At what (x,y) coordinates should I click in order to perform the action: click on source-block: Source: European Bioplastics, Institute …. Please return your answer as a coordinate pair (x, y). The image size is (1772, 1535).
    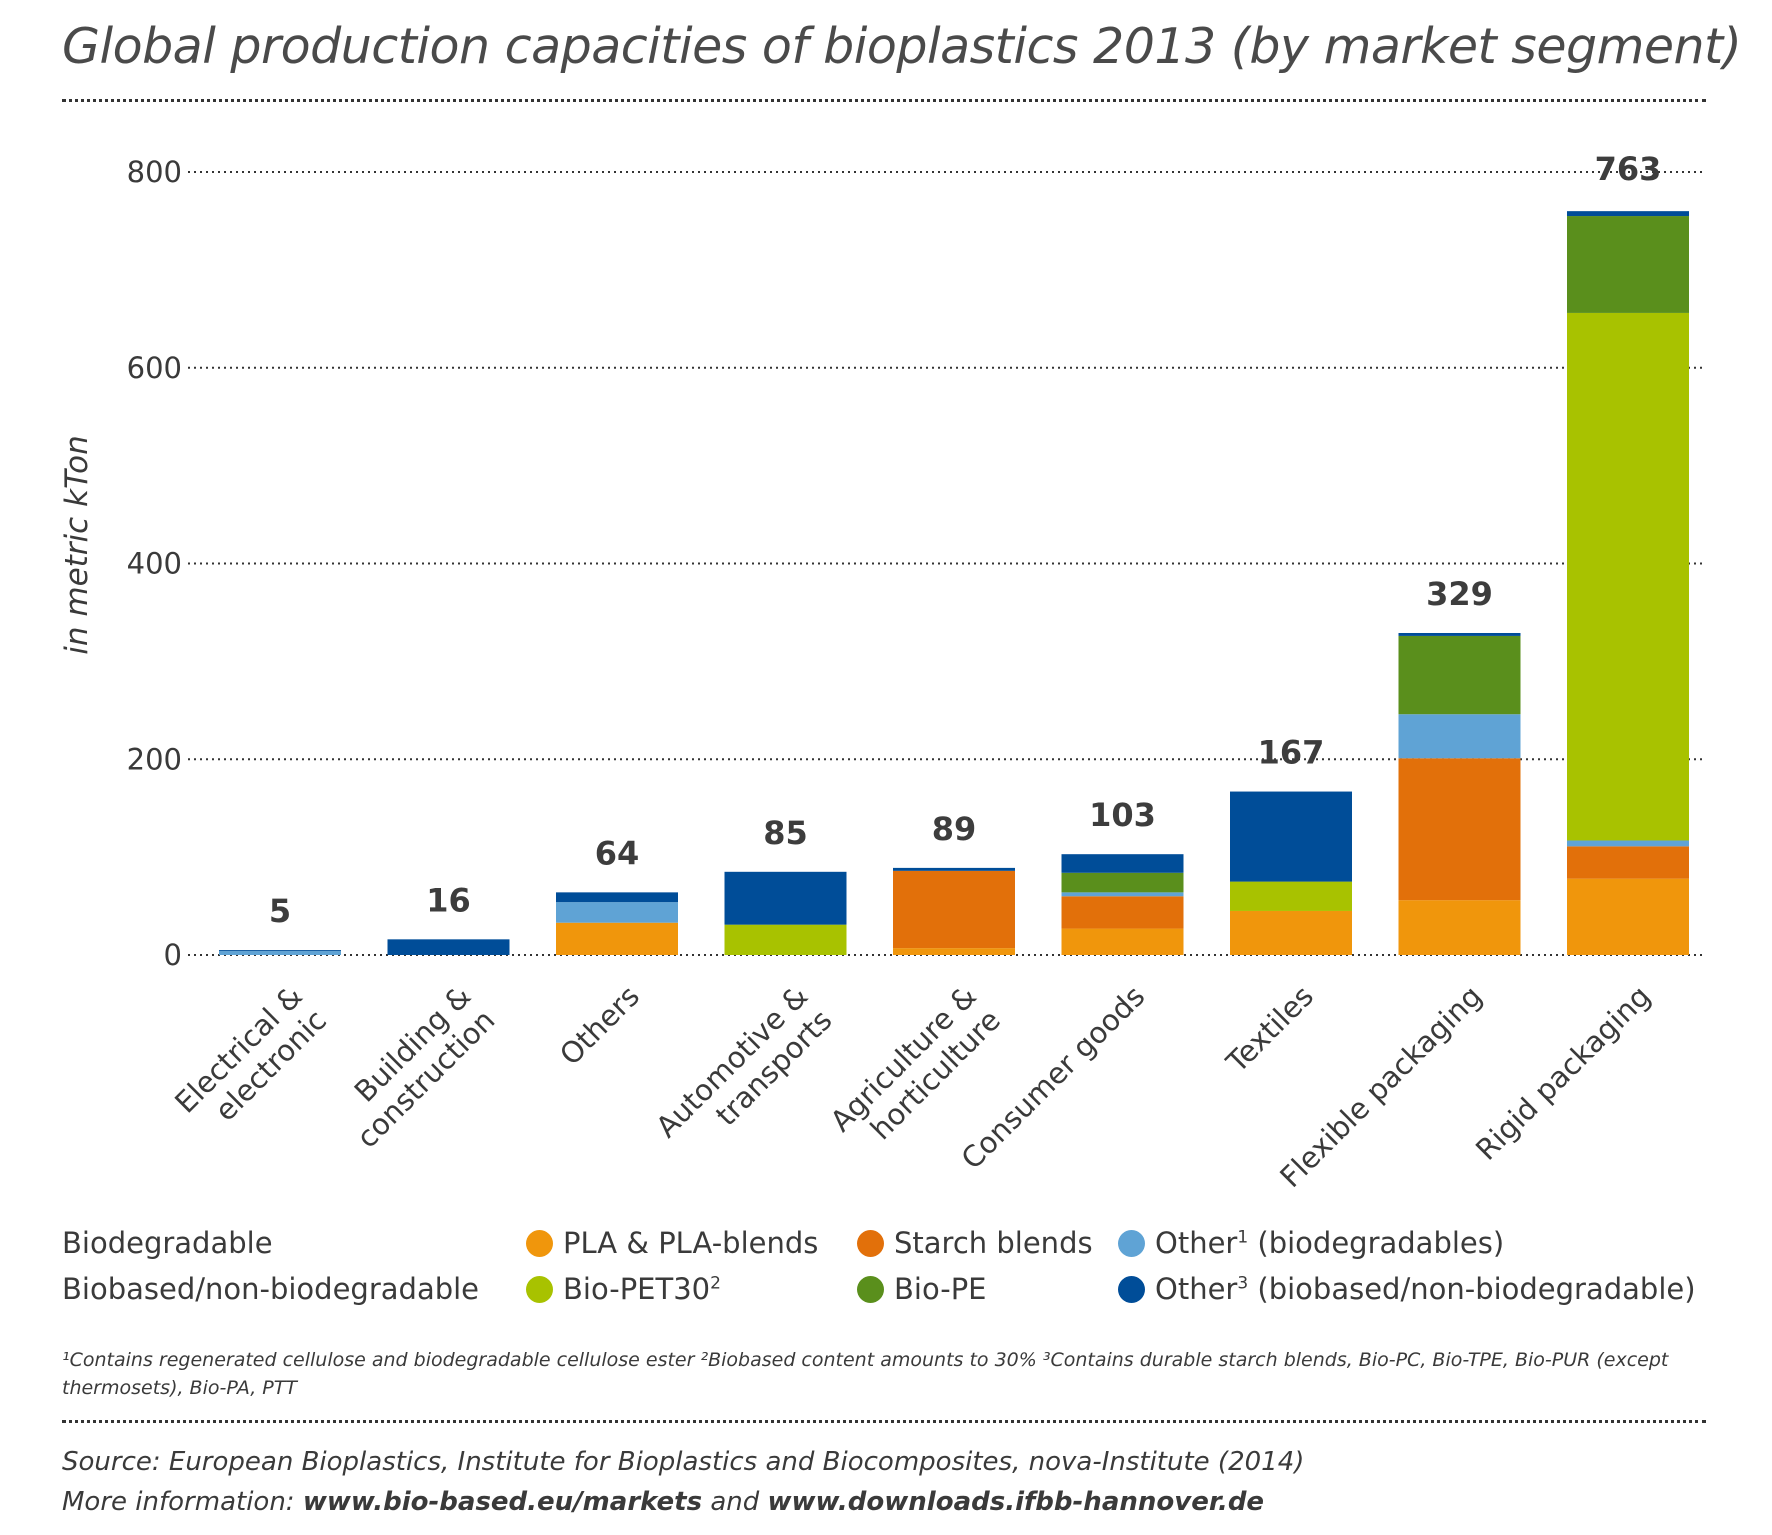
    Looking at the image, I should click on (683, 1482).